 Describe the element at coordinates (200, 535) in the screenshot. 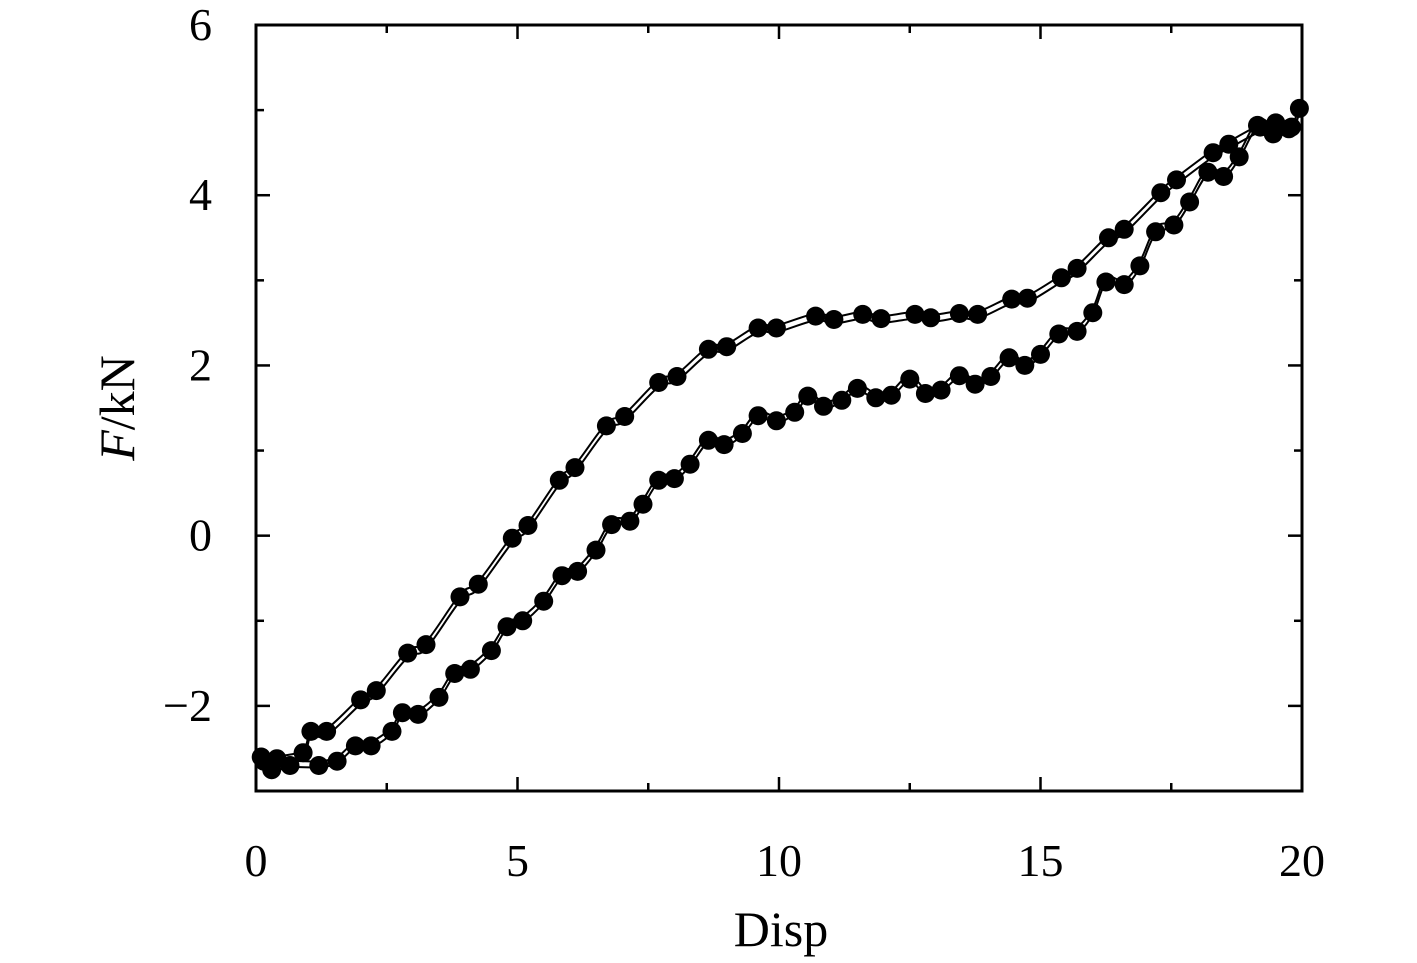

I see `y-tick-label: 0` at that location.